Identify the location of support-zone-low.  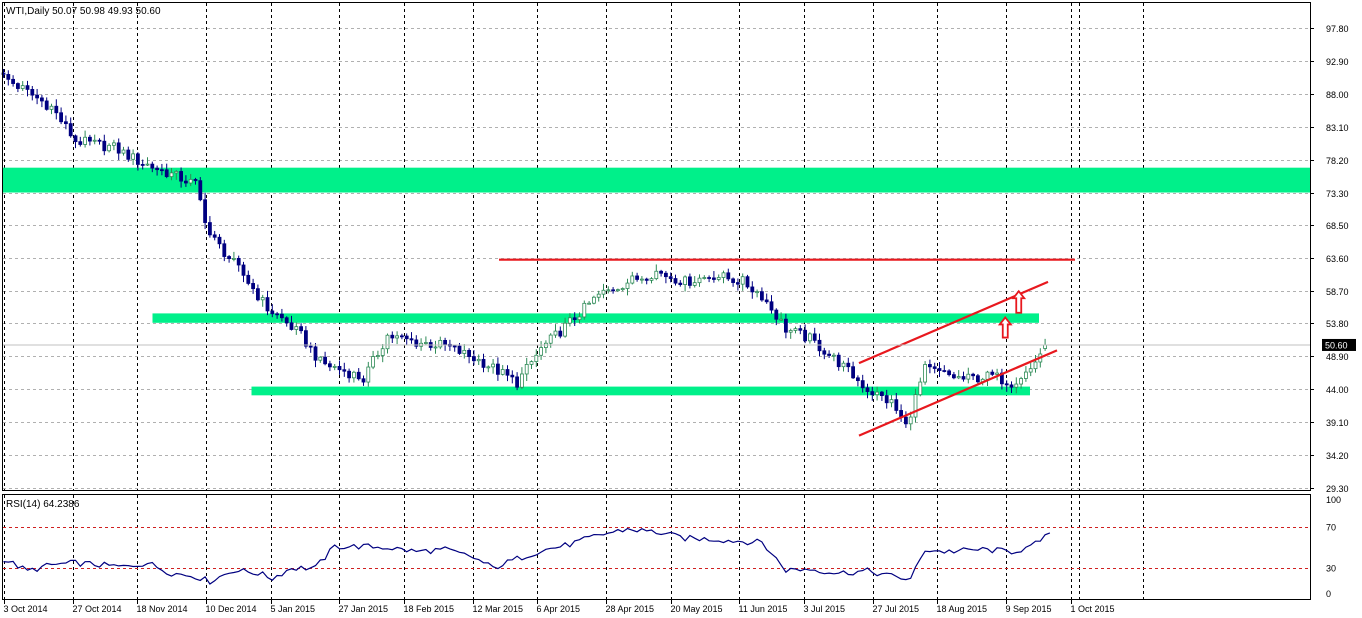
(640, 391).